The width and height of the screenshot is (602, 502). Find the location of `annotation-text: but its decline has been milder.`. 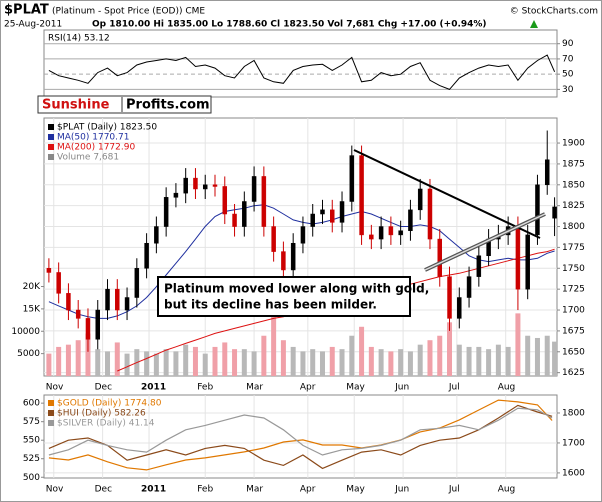

annotation-text: but its decline has been milder. is located at coordinates (270, 305).